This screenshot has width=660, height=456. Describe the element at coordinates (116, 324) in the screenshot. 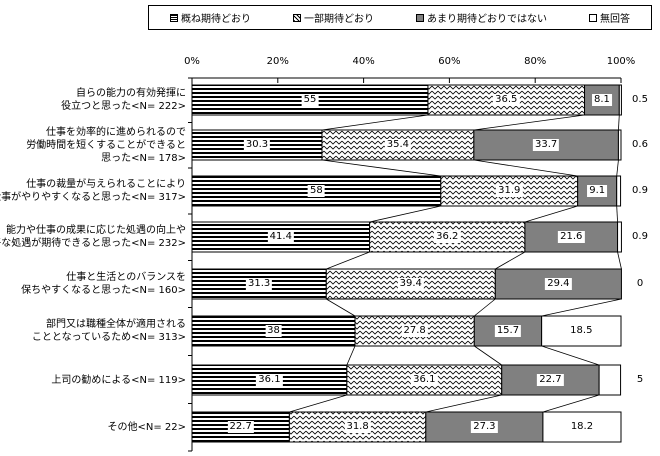

I see `category-label-line: 部門又は職種全体が適用される` at that location.